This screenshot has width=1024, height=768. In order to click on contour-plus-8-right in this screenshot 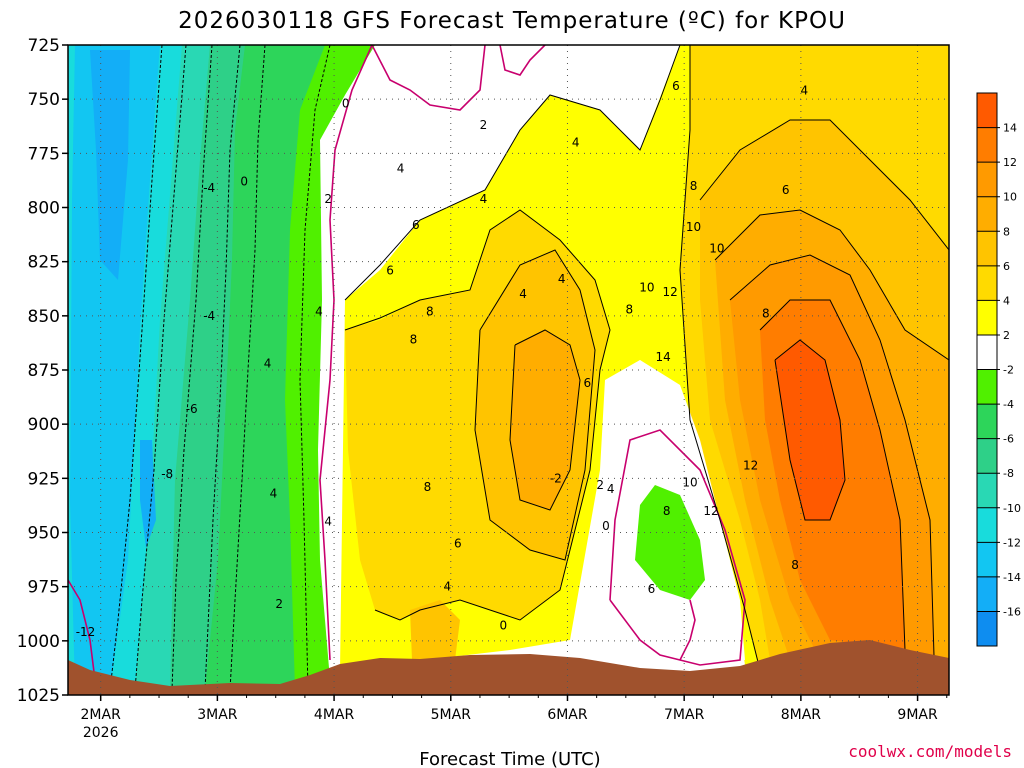, I will do `click(831, 285)`.